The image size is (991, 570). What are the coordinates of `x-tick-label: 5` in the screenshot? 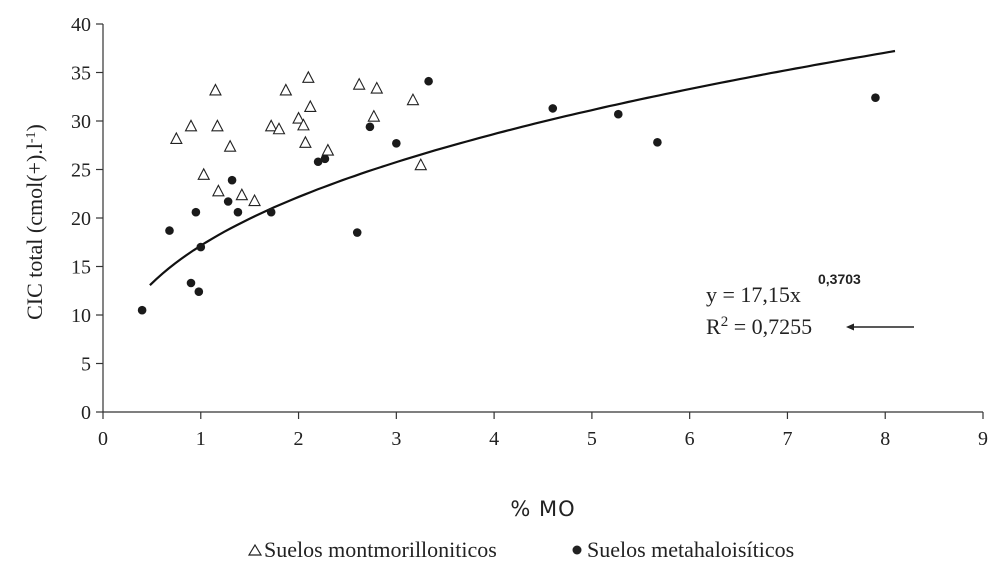 It's located at (592, 439).